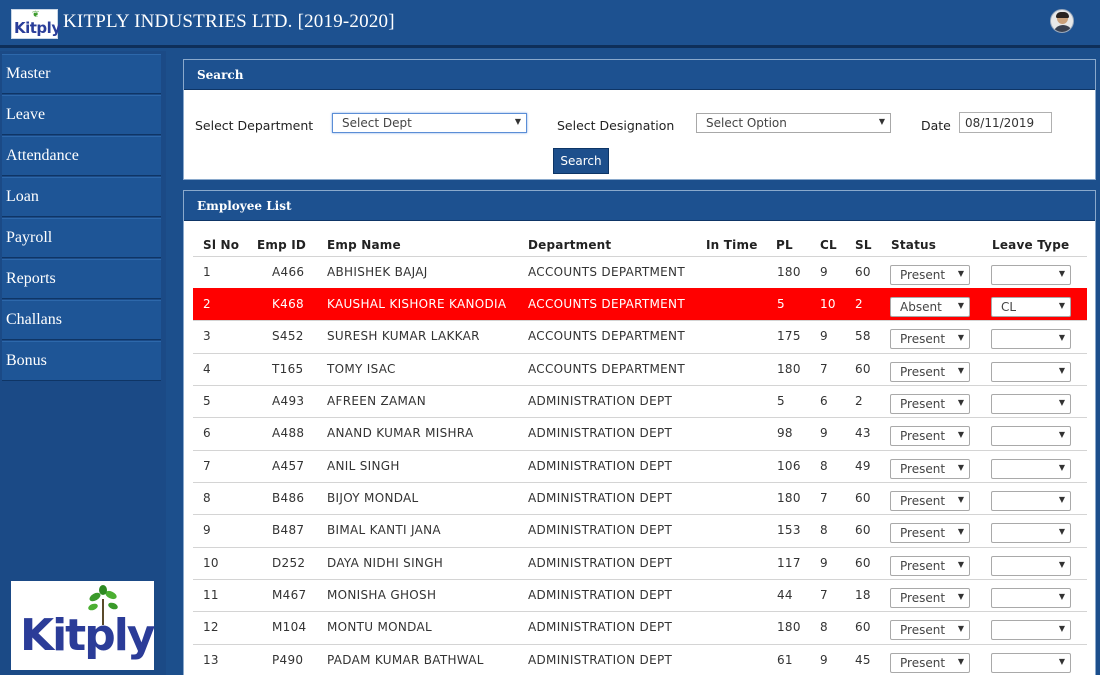 Image resolution: width=1100 pixels, height=675 pixels. I want to click on company-logo: ❦ Kitply, so click(36, 24).